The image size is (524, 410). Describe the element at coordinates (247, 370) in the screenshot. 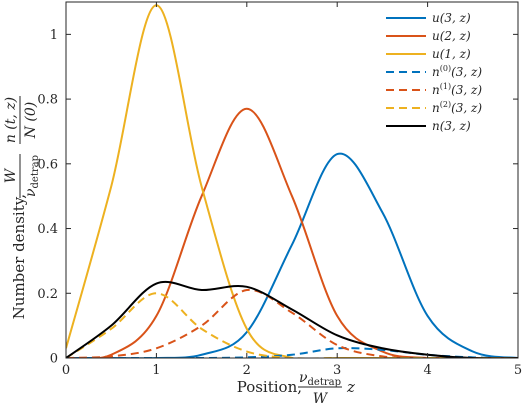

I see `x-tick-label-2: 2` at that location.